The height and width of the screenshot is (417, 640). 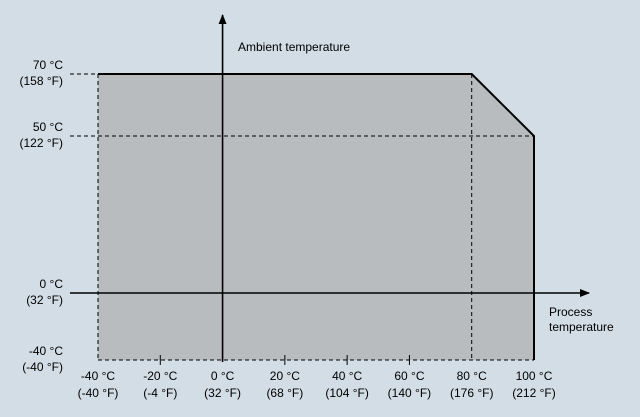 I want to click on x-tick-label: (68 °F), so click(x=284, y=393).